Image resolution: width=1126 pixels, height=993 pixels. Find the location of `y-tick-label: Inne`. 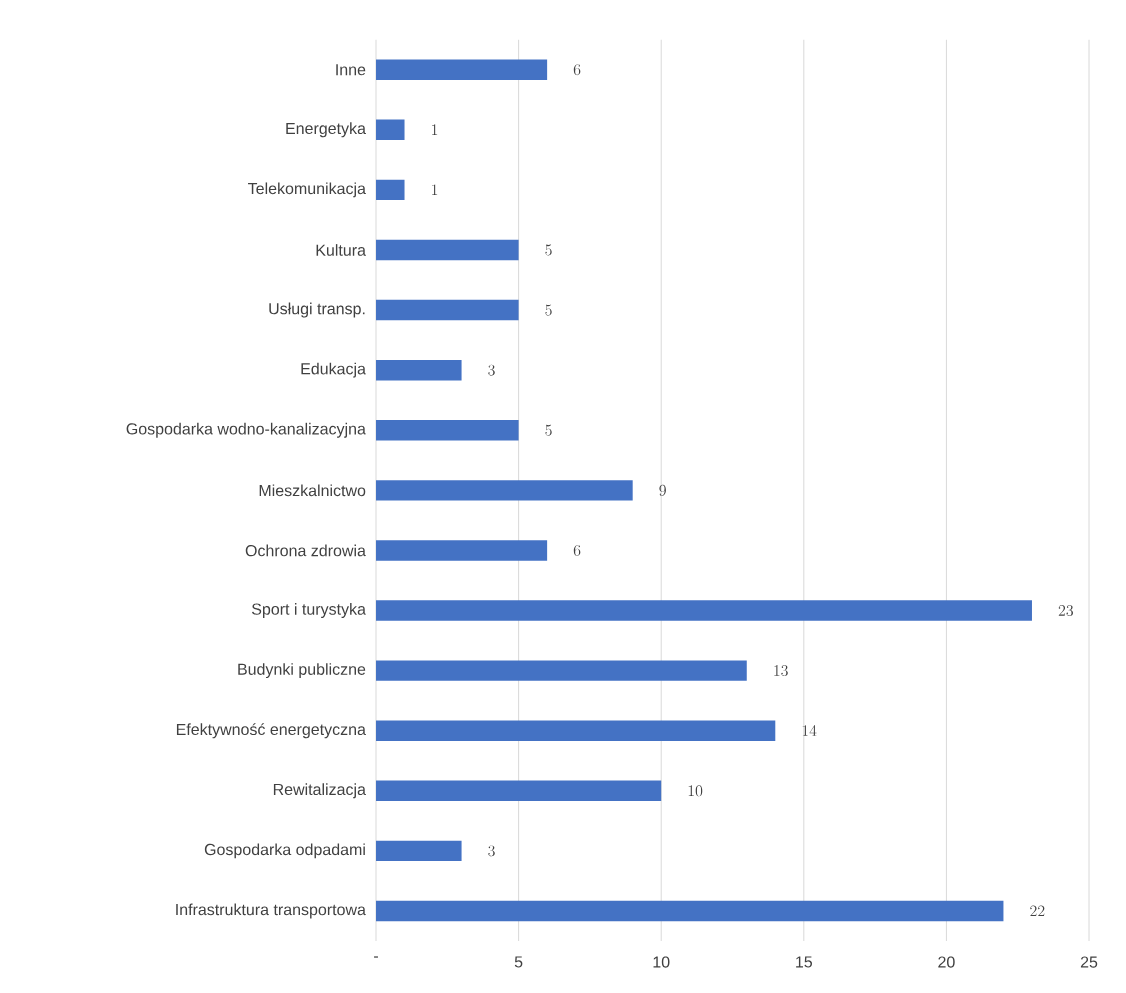

y-tick-label: Inne is located at coordinates (351, 70).